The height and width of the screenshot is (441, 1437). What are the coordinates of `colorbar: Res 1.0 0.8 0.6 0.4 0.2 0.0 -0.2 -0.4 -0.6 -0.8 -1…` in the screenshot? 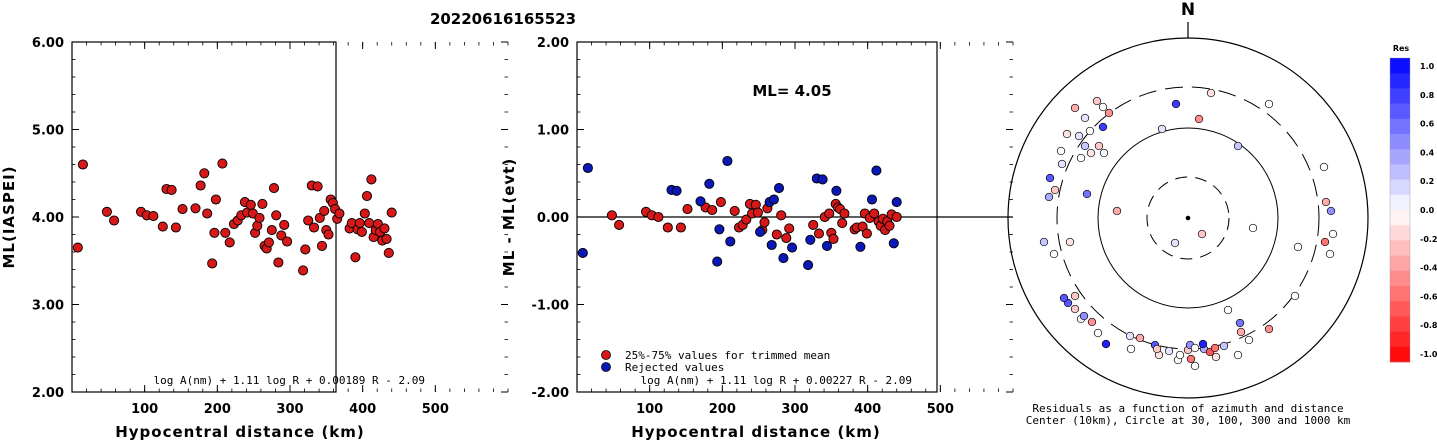 It's located at (1413, 203).